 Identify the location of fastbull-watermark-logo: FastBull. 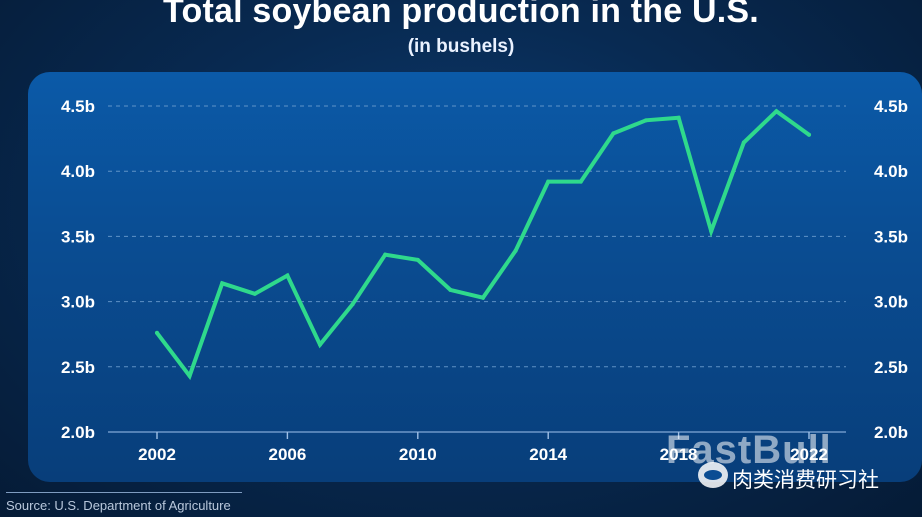
(749, 450).